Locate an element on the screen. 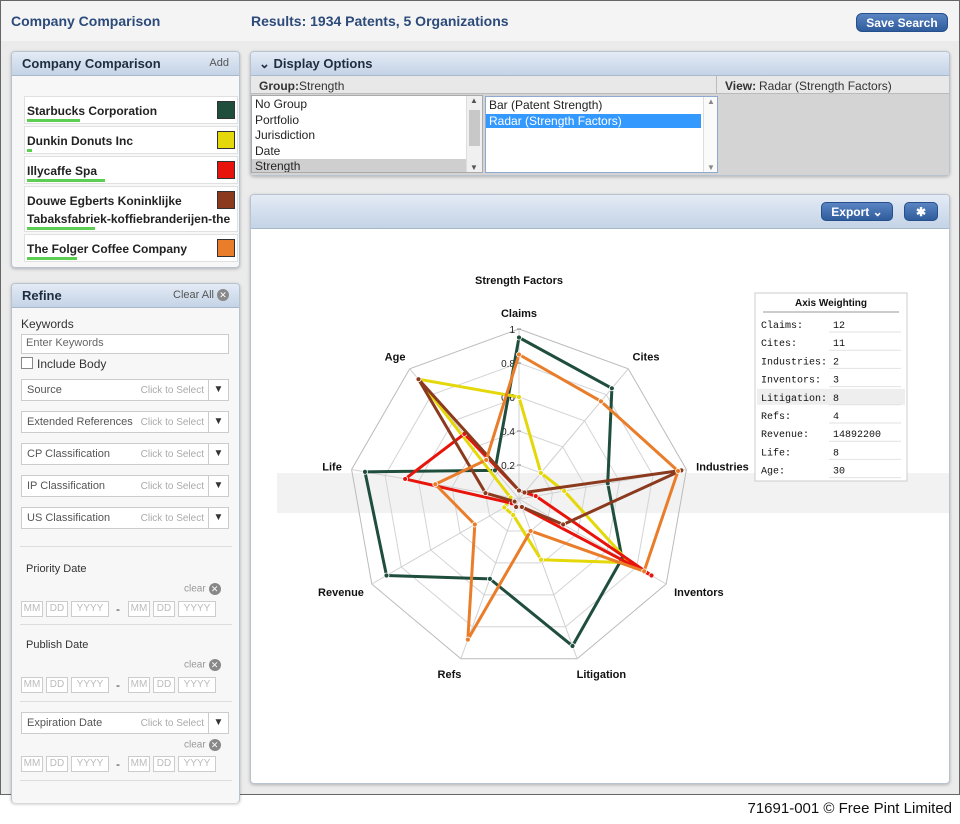 The width and height of the screenshot is (960, 824). legend-value: 8 is located at coordinates (836, 399).